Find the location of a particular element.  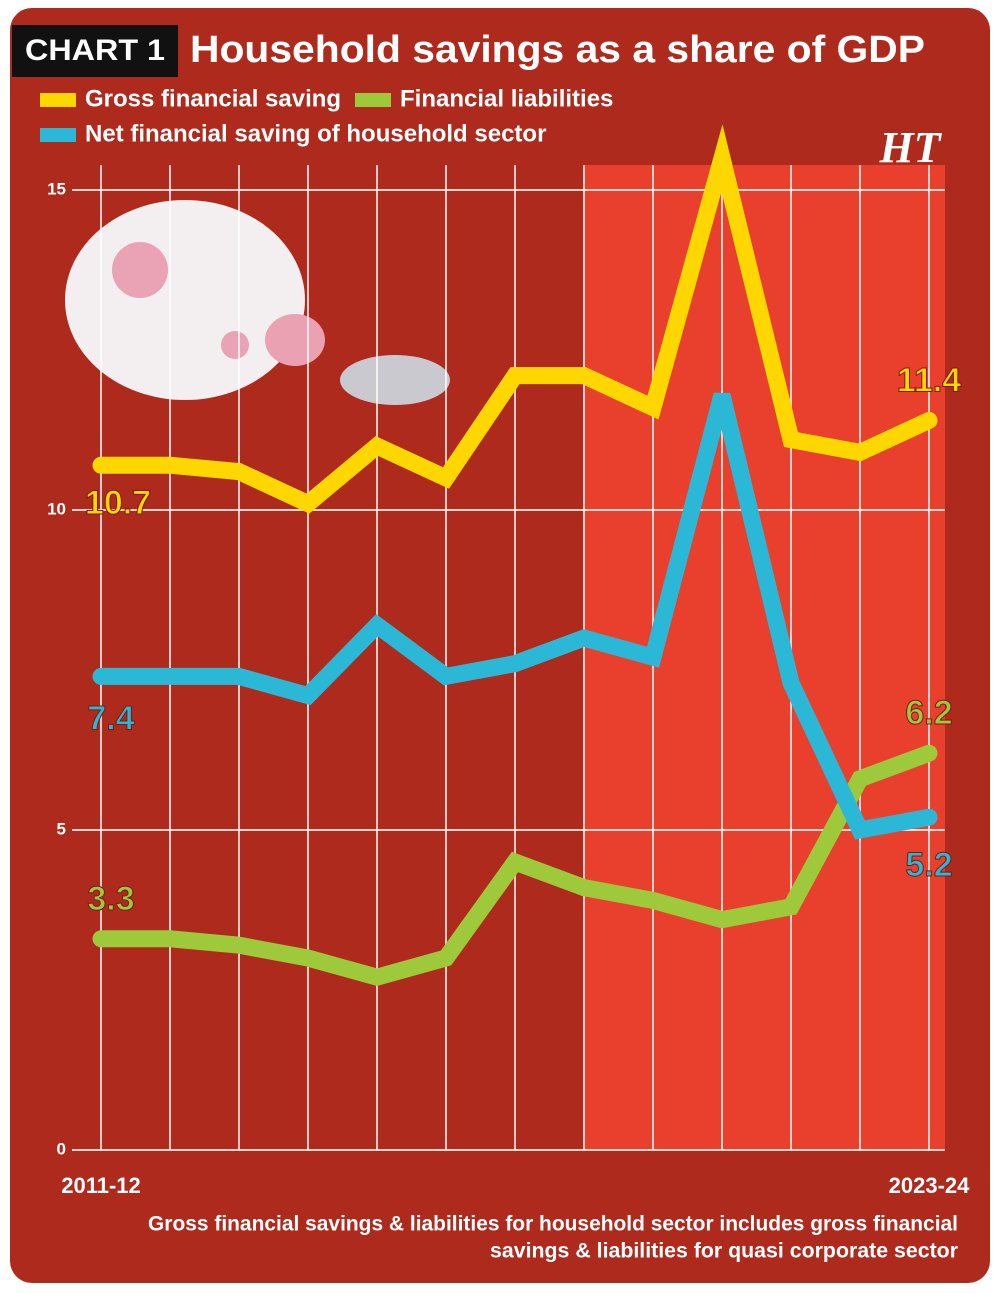

data-label: 3.3 is located at coordinates (110, 899).